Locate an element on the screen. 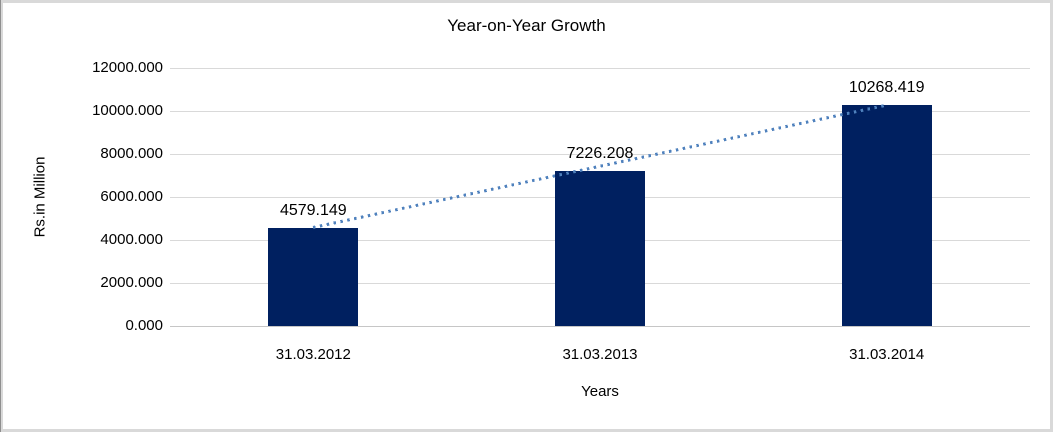 The image size is (1053, 432). x-tick-label: 31.03.2013 is located at coordinates (600, 354).